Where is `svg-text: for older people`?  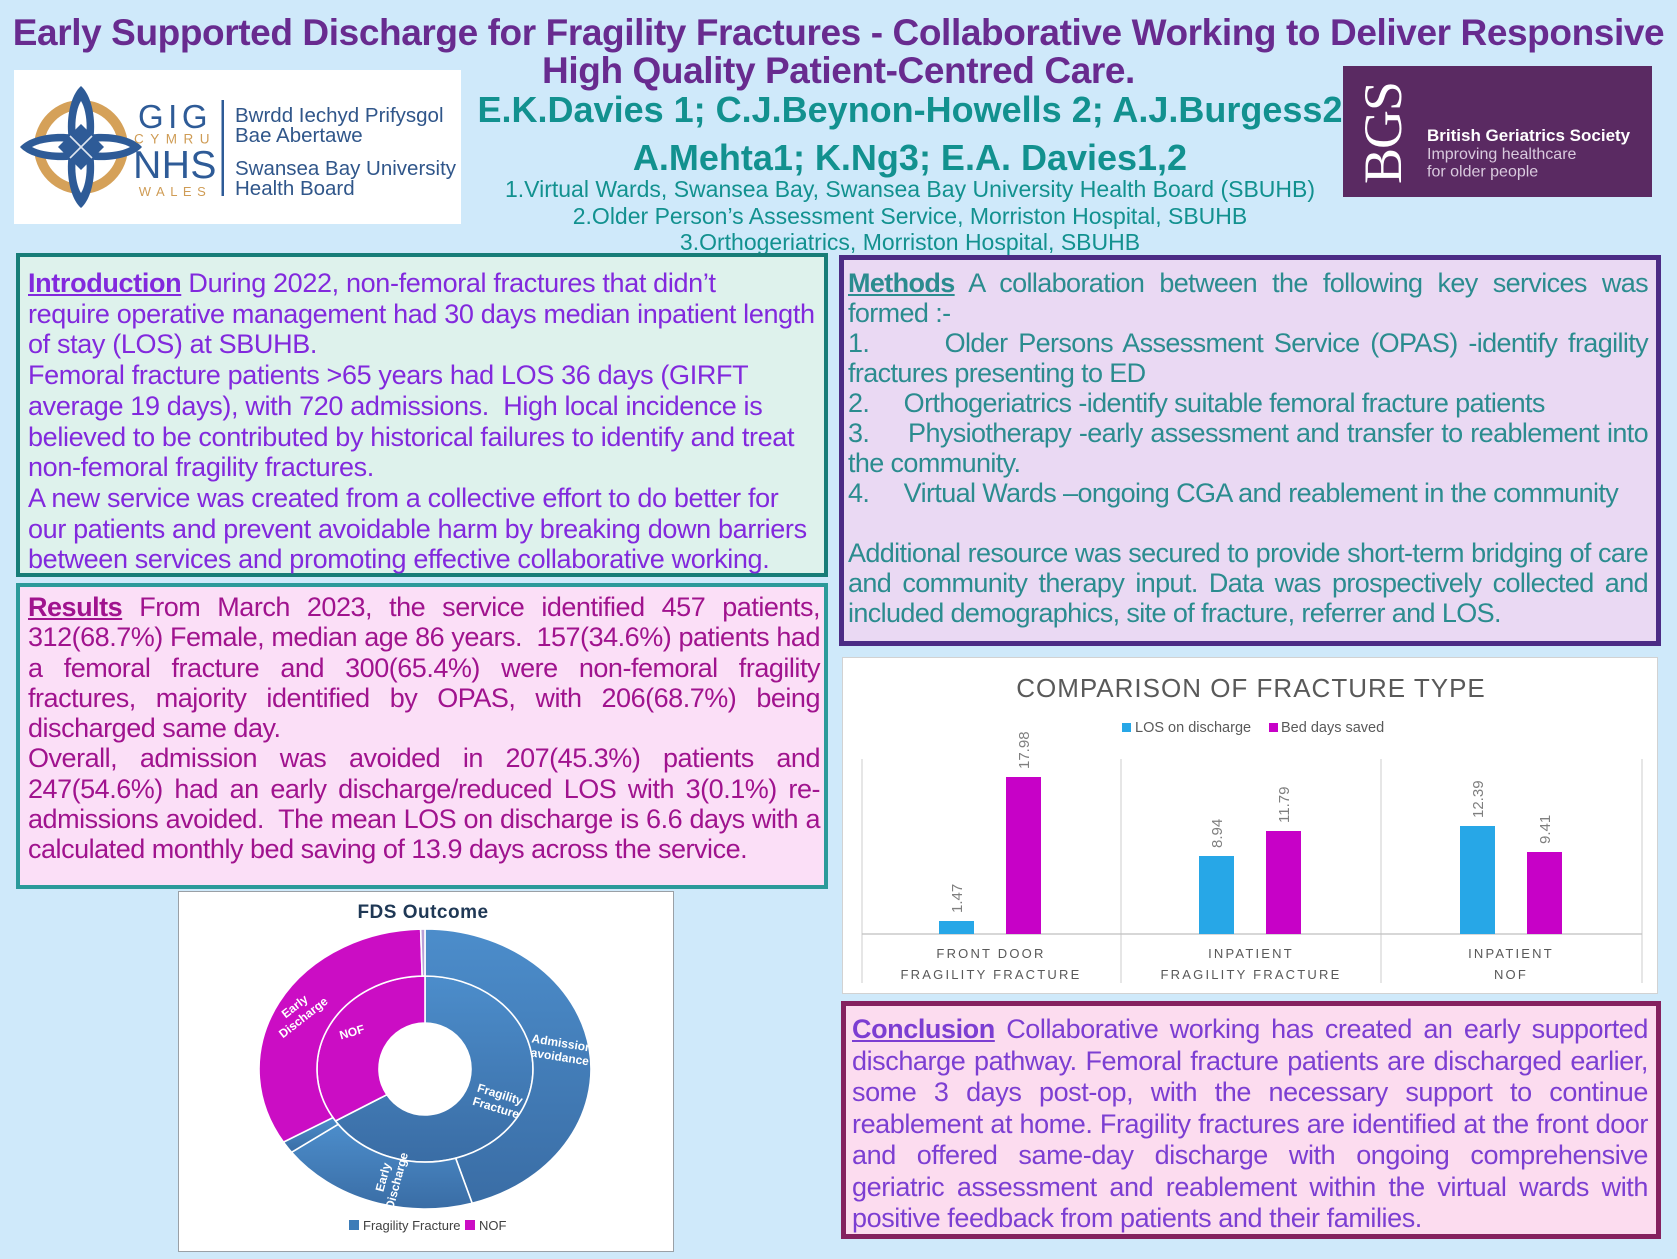
svg-text: for older people is located at coordinates (1482, 172).